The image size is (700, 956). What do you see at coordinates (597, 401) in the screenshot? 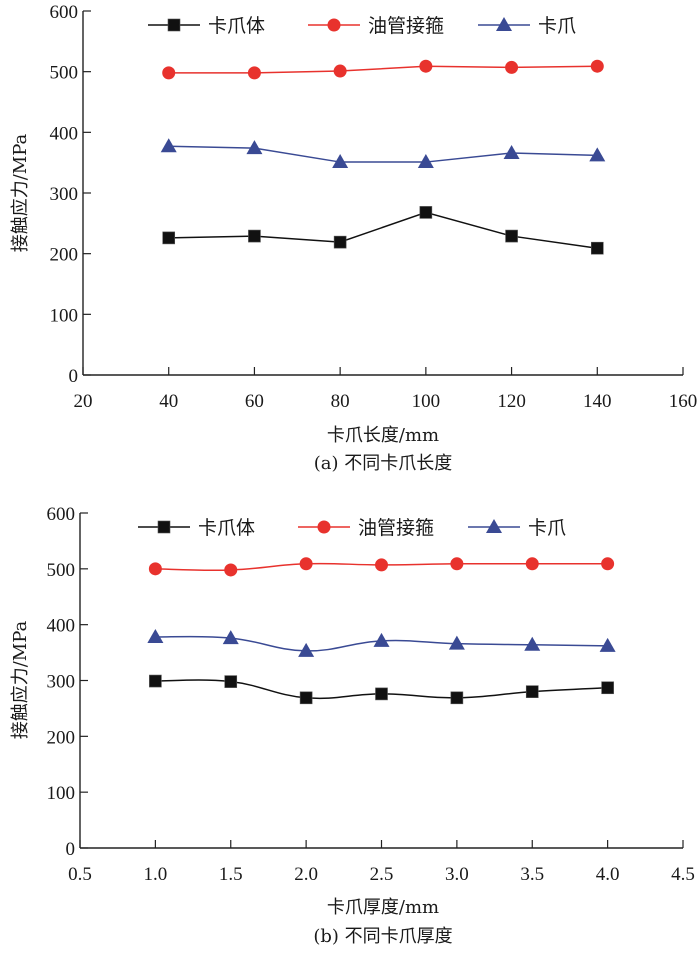
I see `chart-a-x-tick-label: 140` at bounding box center [597, 401].